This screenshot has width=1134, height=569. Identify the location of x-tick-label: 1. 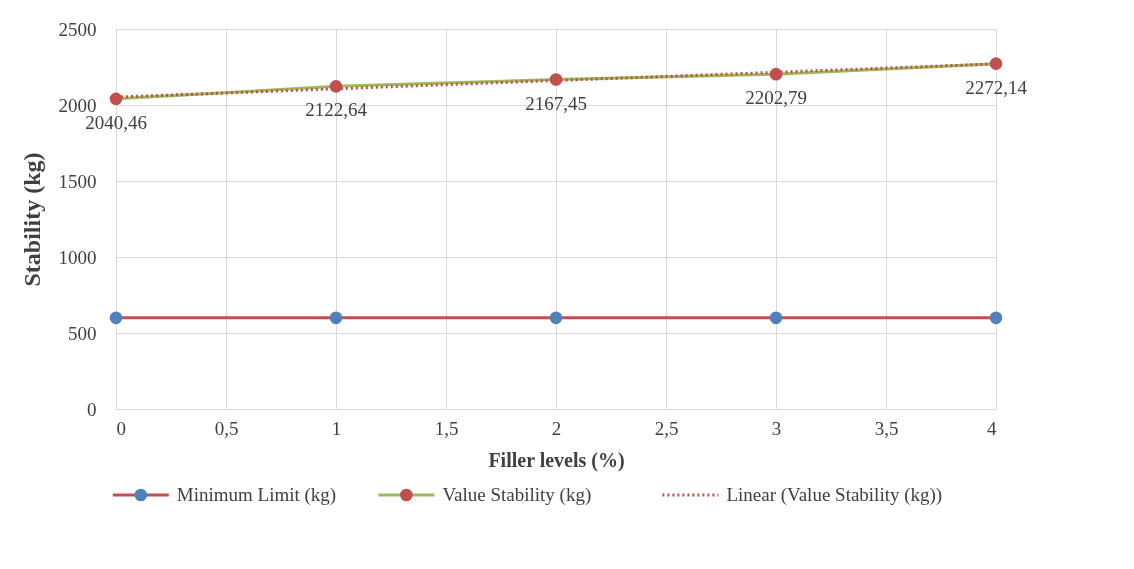
(336, 428).